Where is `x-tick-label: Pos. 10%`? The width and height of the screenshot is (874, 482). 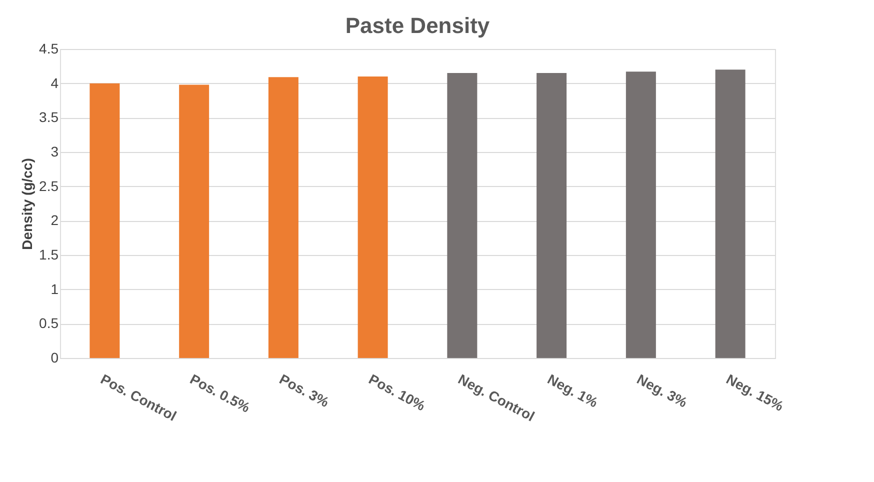 x-tick-label: Pos. 10% is located at coordinates (397, 392).